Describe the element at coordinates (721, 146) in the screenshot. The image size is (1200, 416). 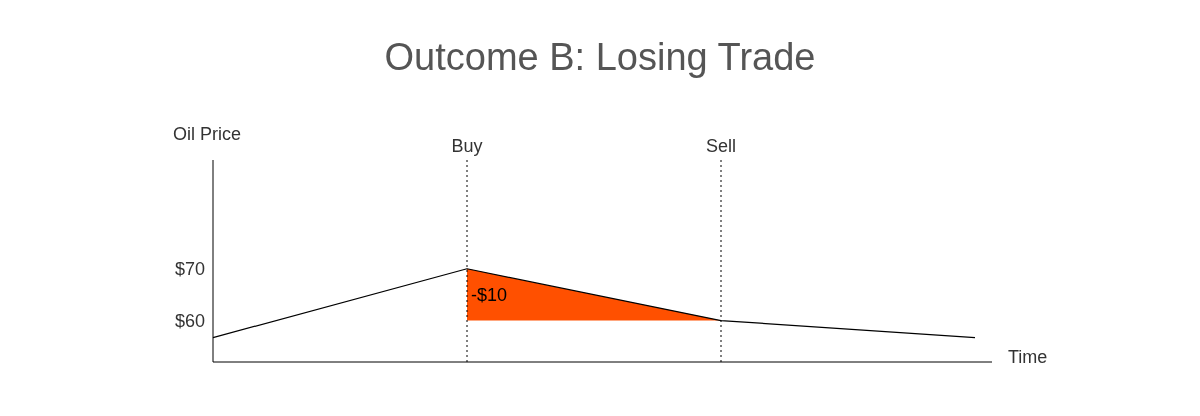
I see `x-tick-label: Sell` at that location.